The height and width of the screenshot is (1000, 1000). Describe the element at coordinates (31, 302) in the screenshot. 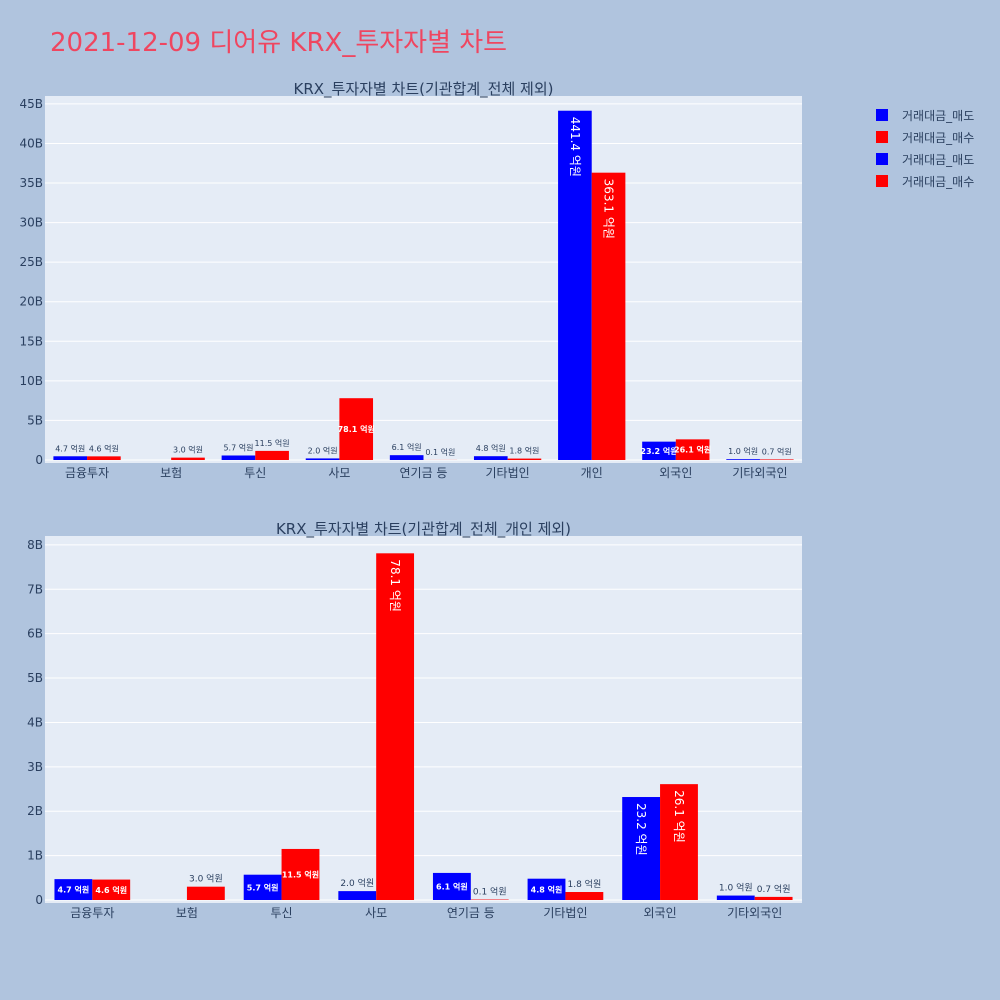

I see `y-tick-label: 20B` at that location.